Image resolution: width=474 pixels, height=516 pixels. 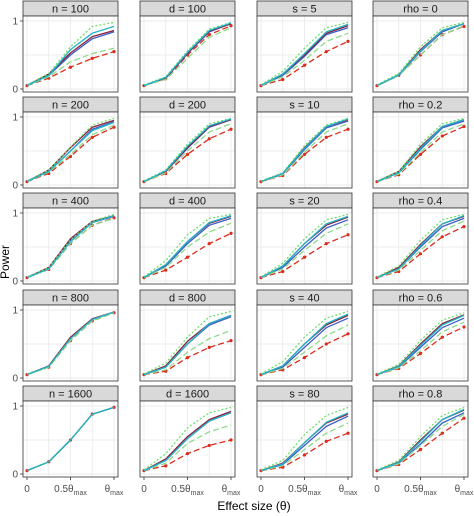 I want to click on facet-panel: s = 80, so click(x=304, y=432).